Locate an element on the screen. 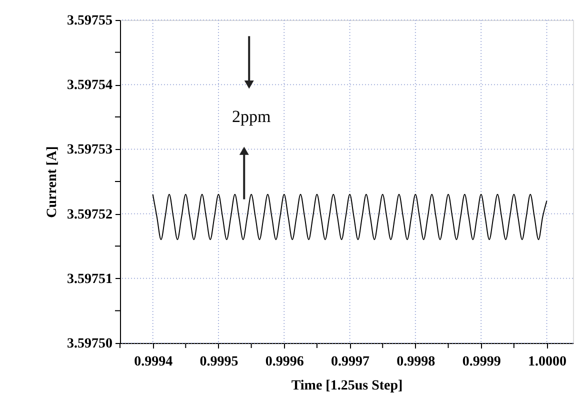  x-tick-label: 0.9994 is located at coordinates (153, 362).